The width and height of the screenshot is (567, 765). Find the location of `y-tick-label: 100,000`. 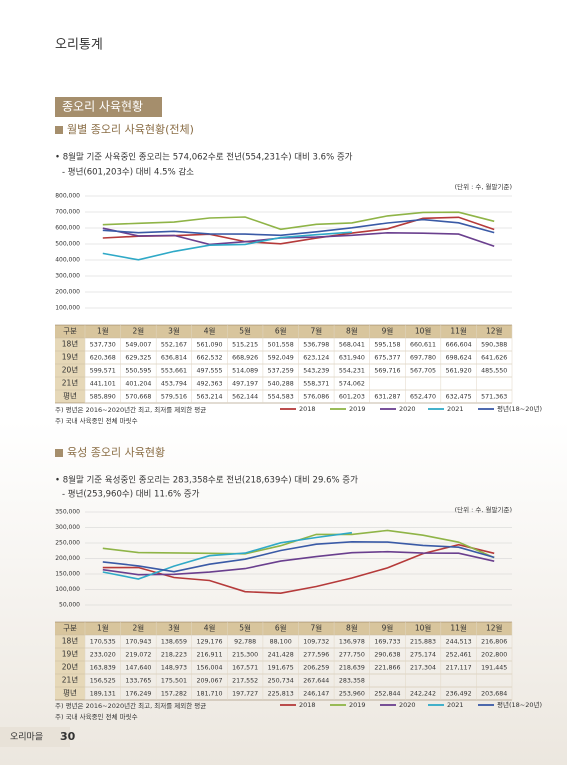

y-tick-label: 100,000 is located at coordinates (67, 308).